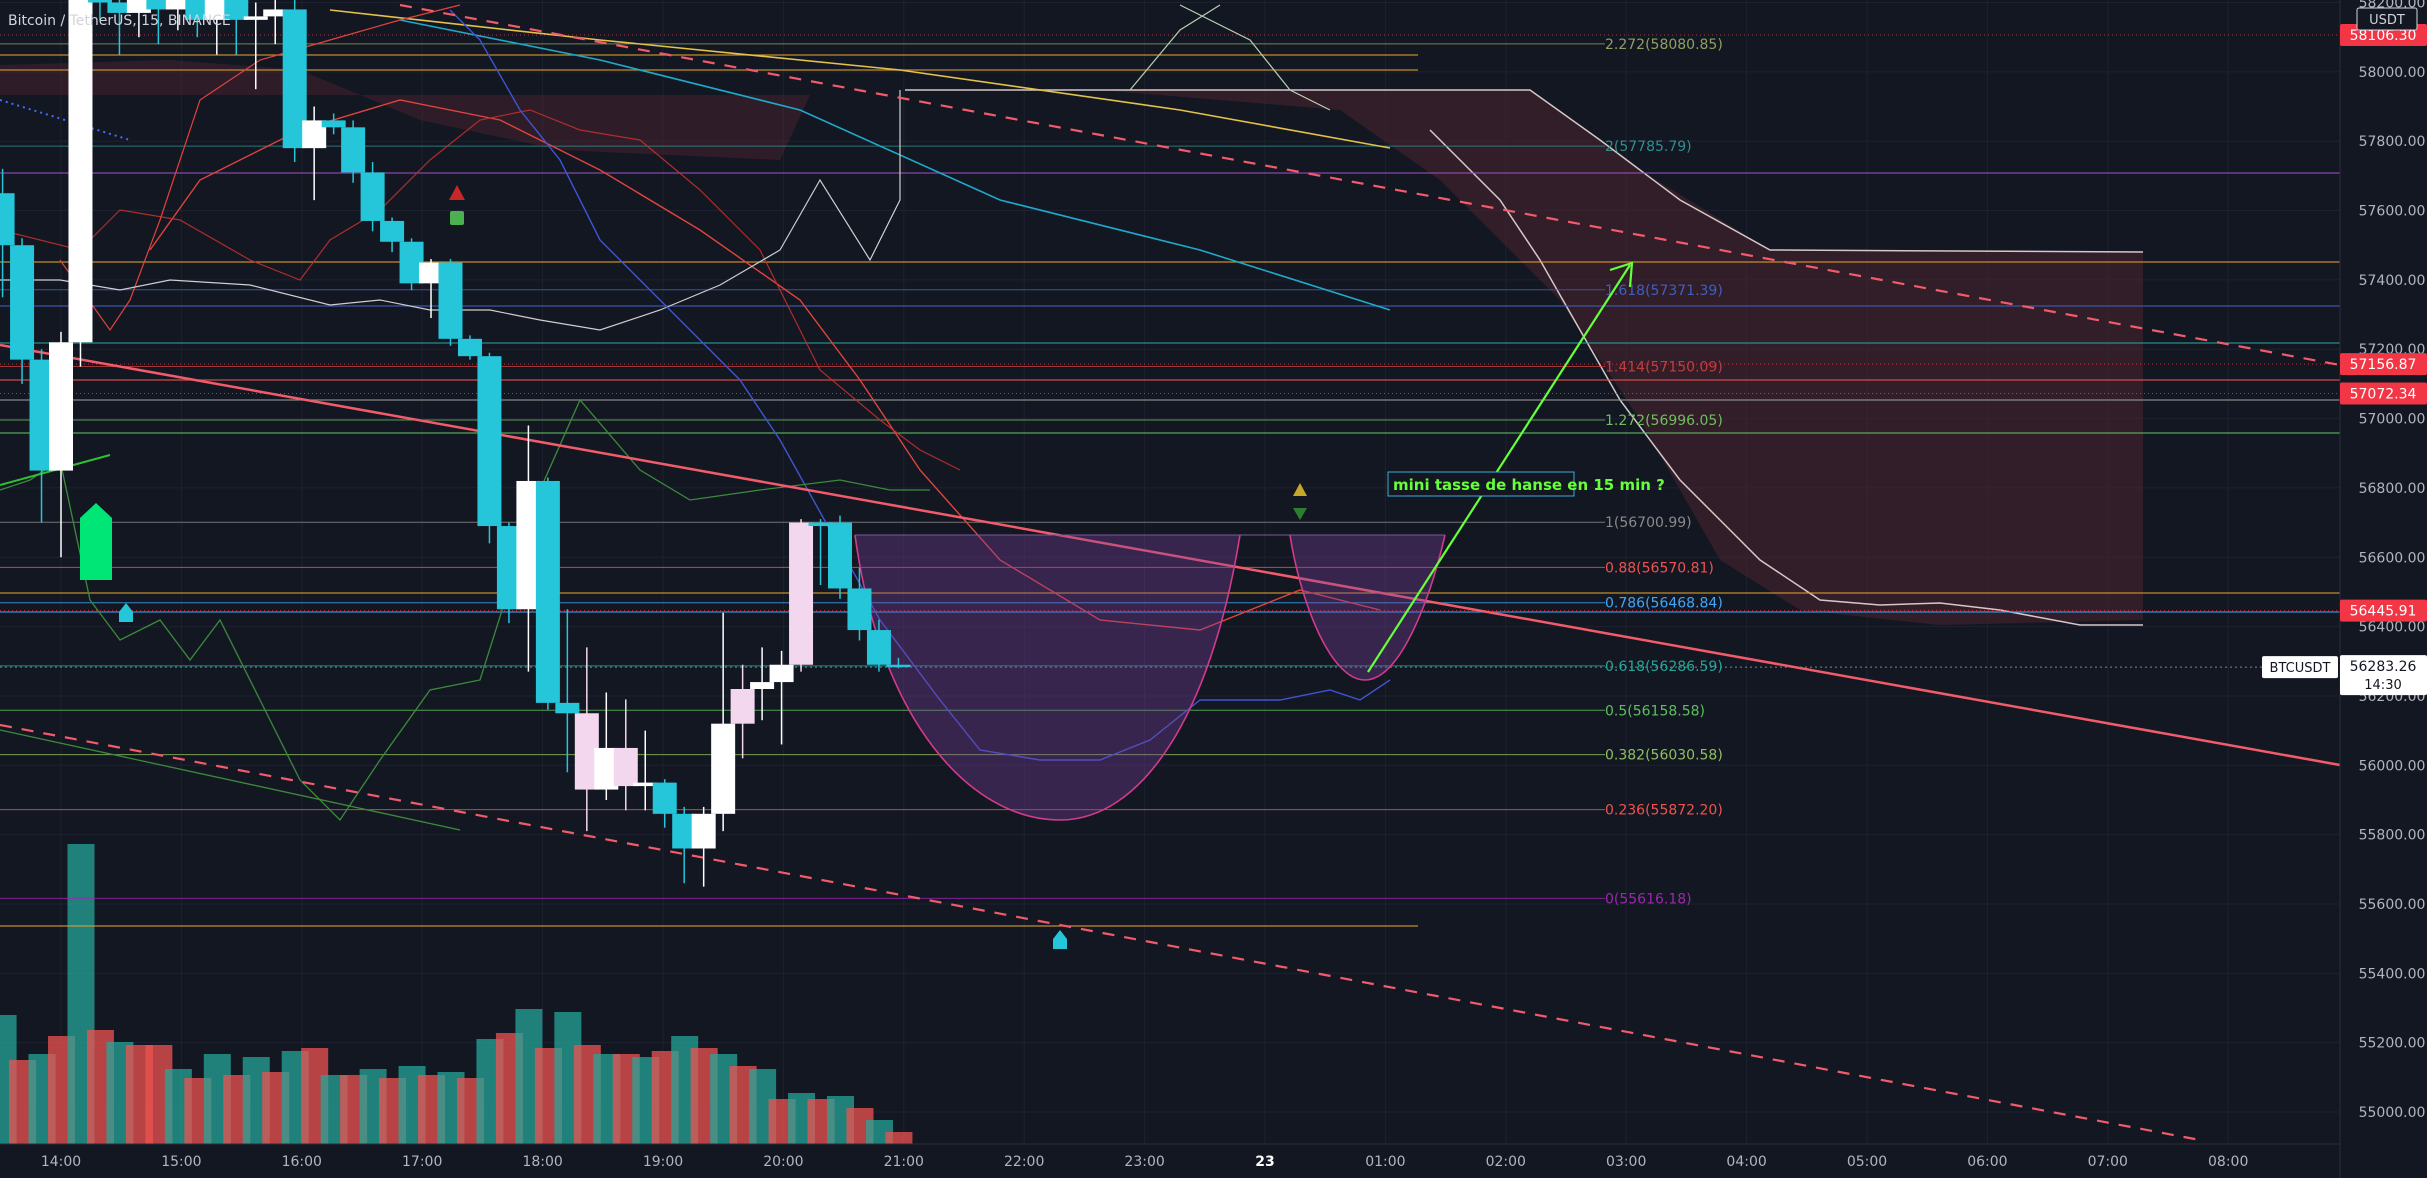  Describe the element at coordinates (860, 79) in the screenshot. I see `ma-yellow-line` at that location.